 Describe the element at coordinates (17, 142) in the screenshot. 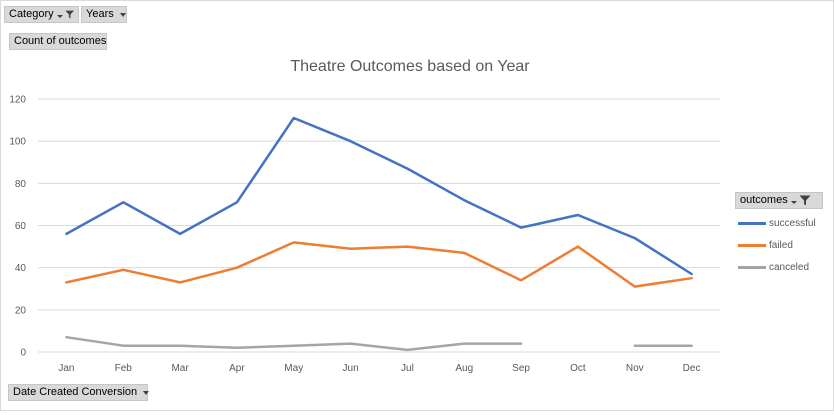

I see `y-tick-label: 100` at that location.